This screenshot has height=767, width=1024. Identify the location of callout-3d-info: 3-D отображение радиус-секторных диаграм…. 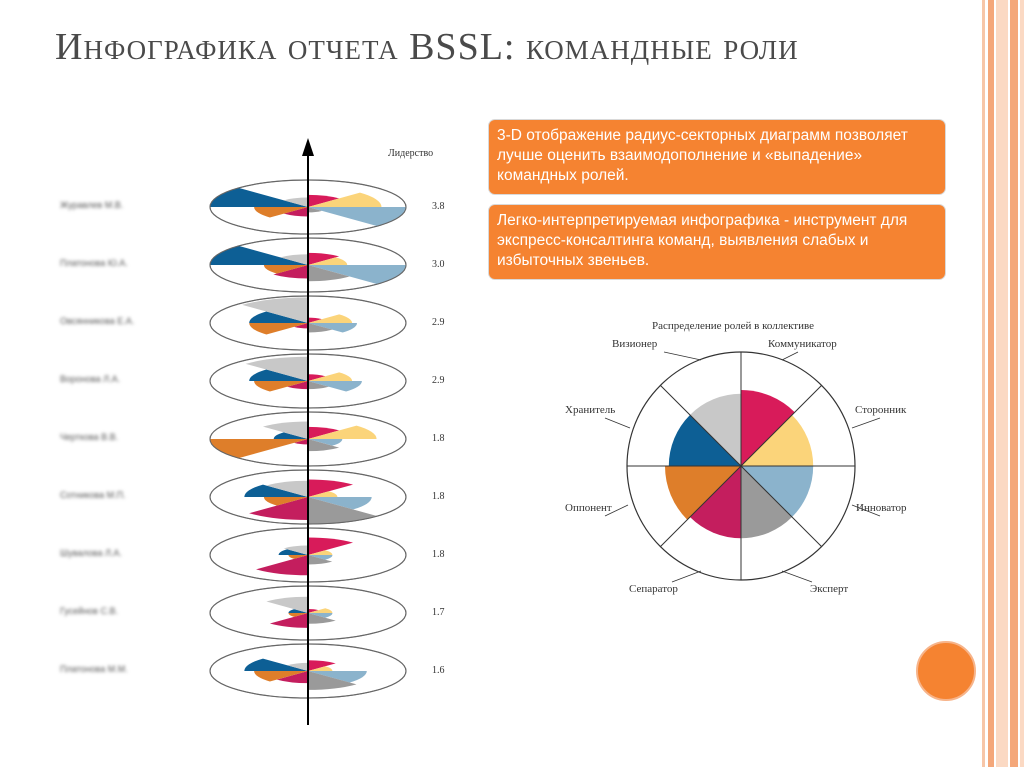
(717, 157).